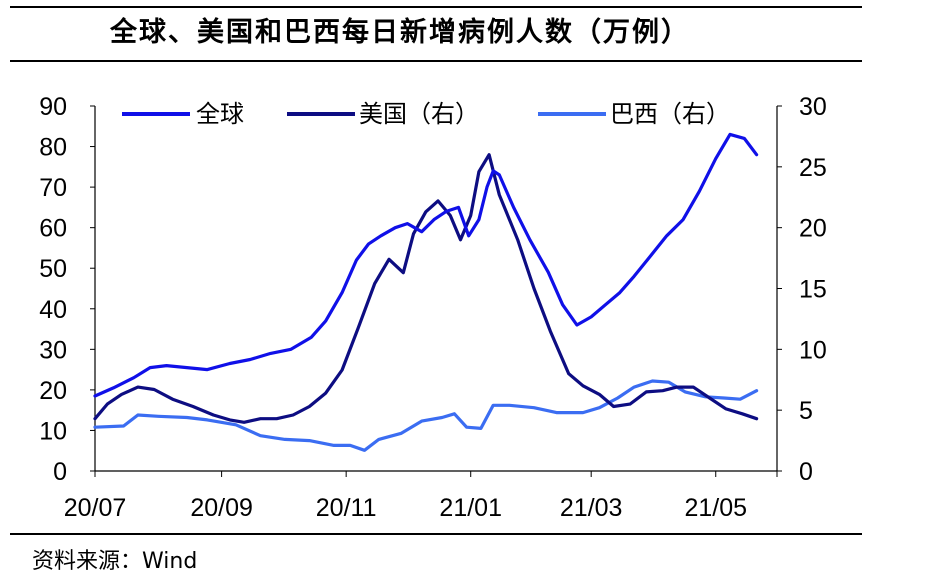 The width and height of the screenshot is (947, 575). I want to click on x-tick-label: 21/01, so click(470, 508).